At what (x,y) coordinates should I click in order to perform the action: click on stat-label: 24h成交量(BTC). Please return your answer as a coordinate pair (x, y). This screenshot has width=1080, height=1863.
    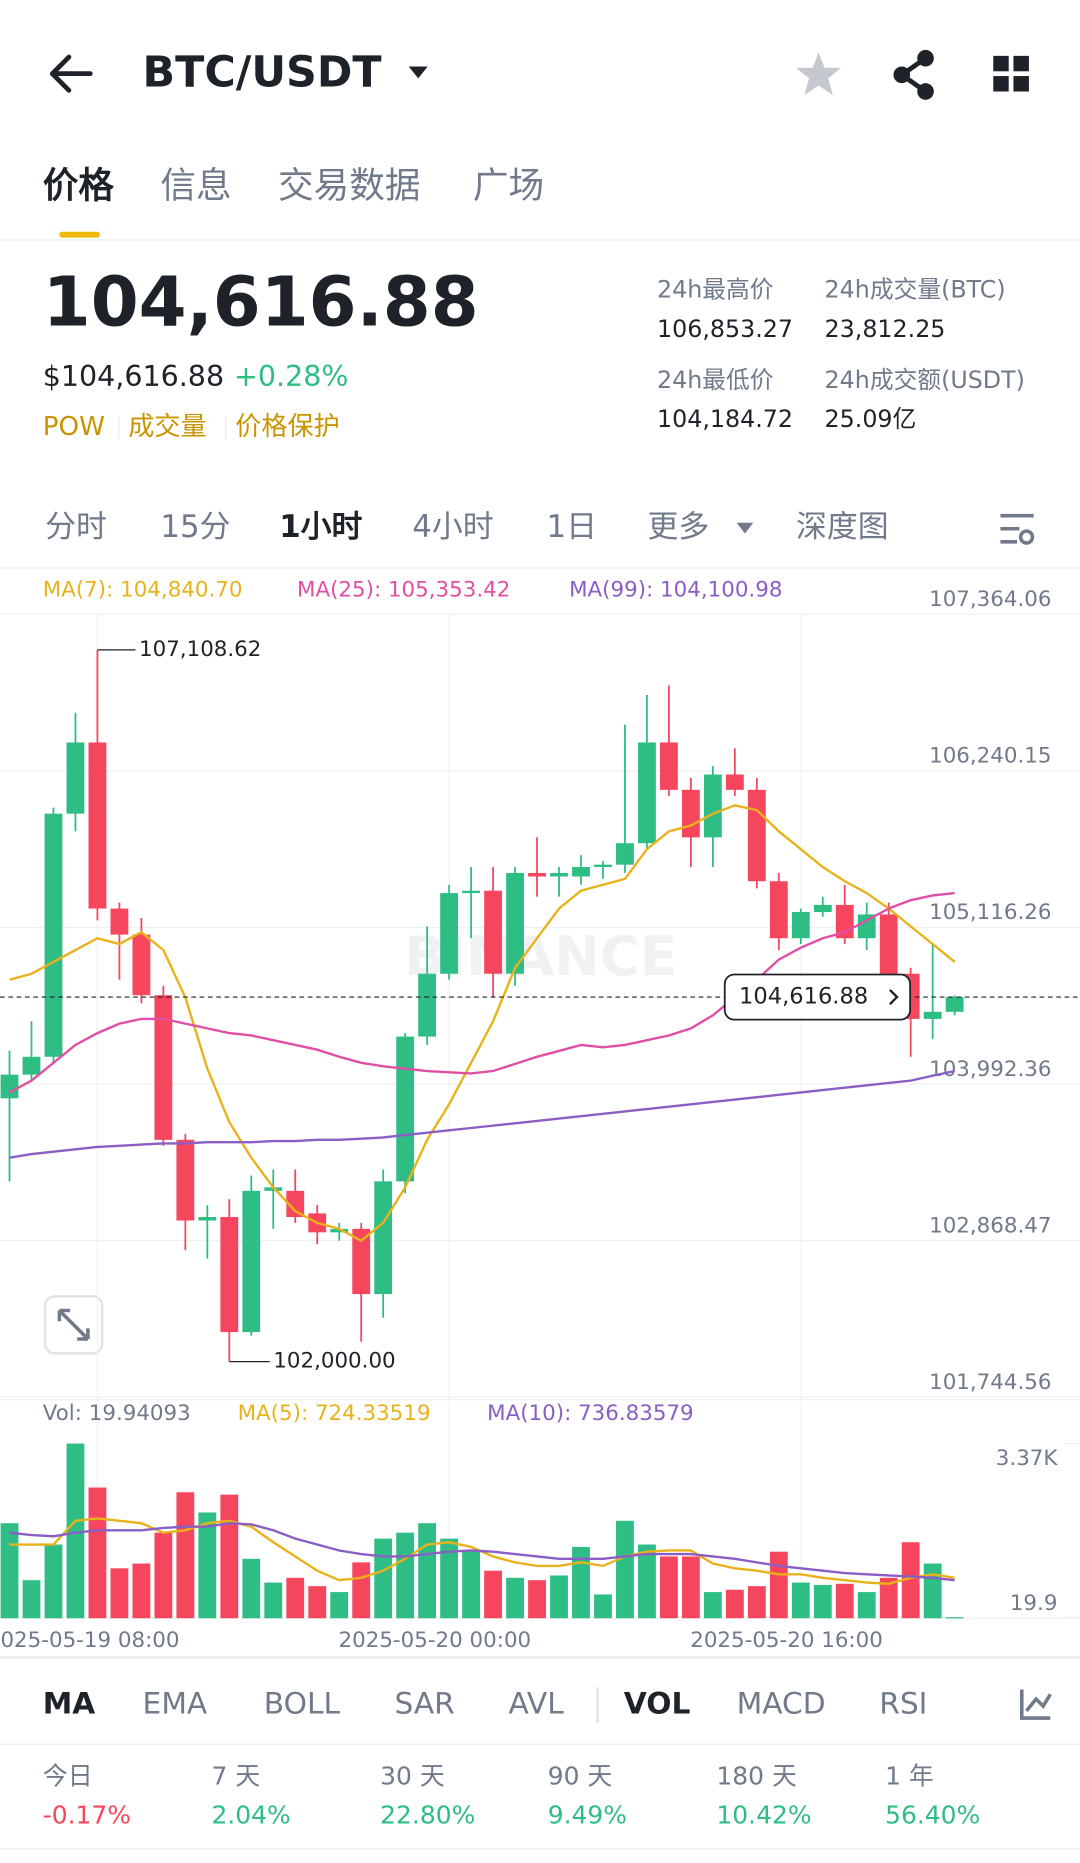
    Looking at the image, I should click on (915, 290).